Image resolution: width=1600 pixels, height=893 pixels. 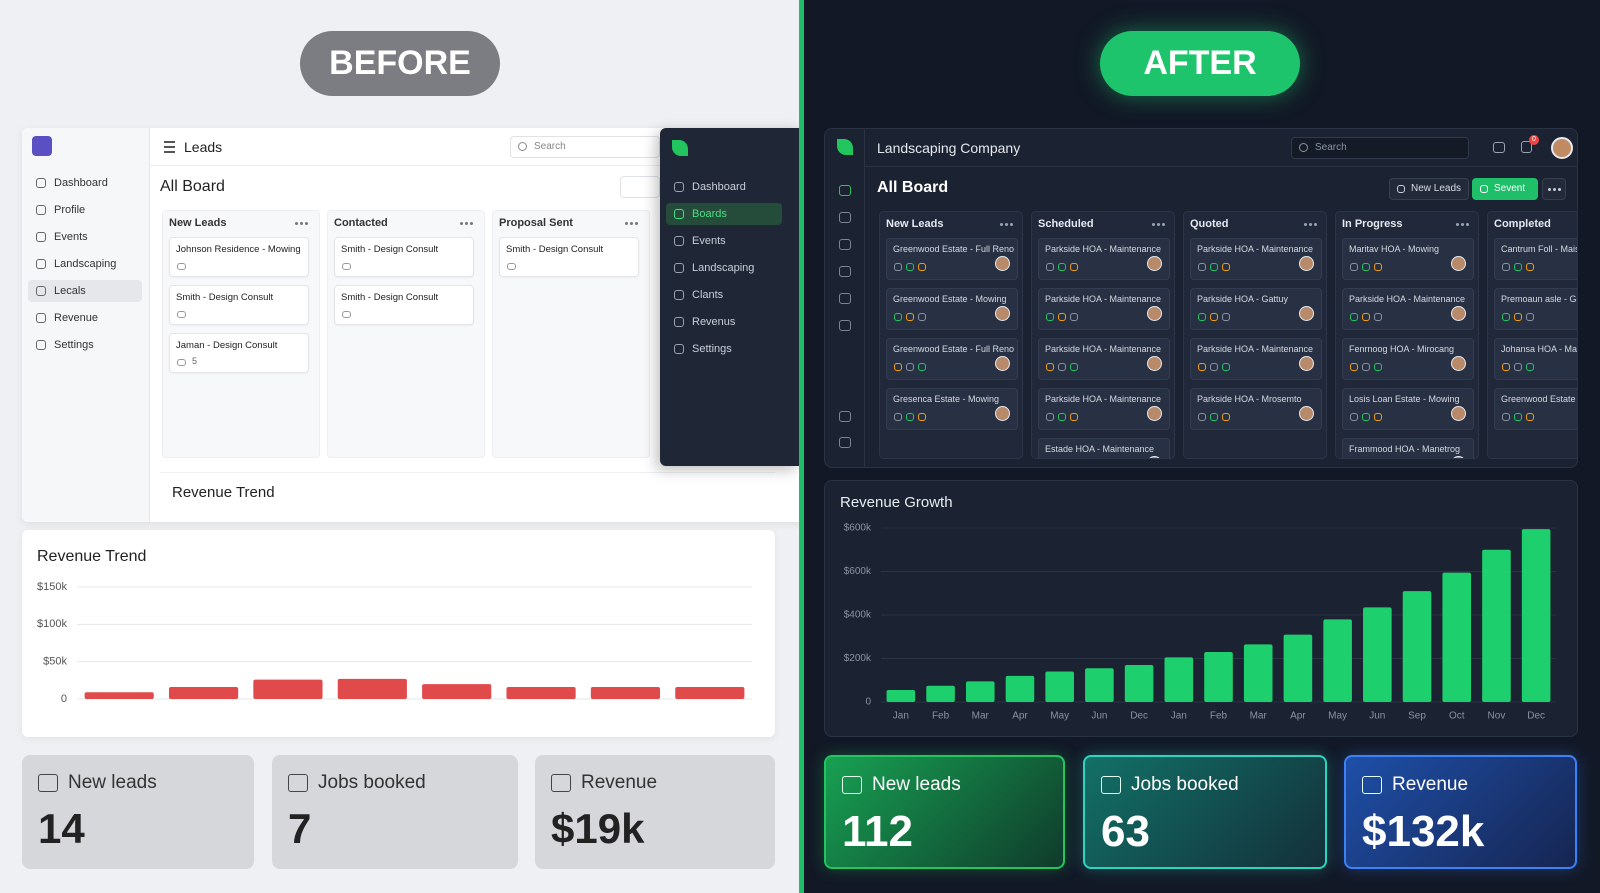 What do you see at coordinates (1535, 409) in the screenshot?
I see `lead-card: Greenwood Estate -` at bounding box center [1535, 409].